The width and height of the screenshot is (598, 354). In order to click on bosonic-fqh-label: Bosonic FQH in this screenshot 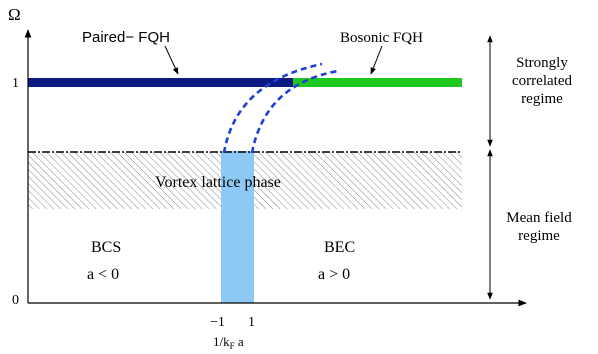, I will do `click(381, 38)`.